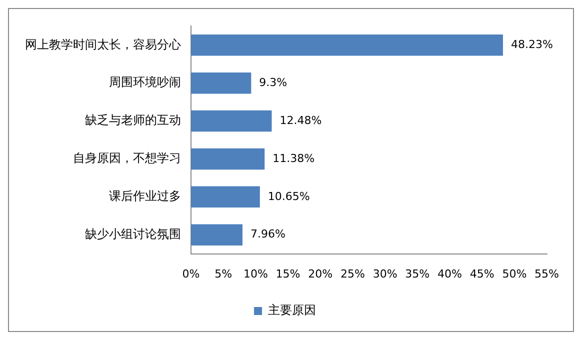 Image resolution: width=582 pixels, height=340 pixels. Describe the element at coordinates (301, 120) in the screenshot. I see `data-label: 12.48%` at that location.